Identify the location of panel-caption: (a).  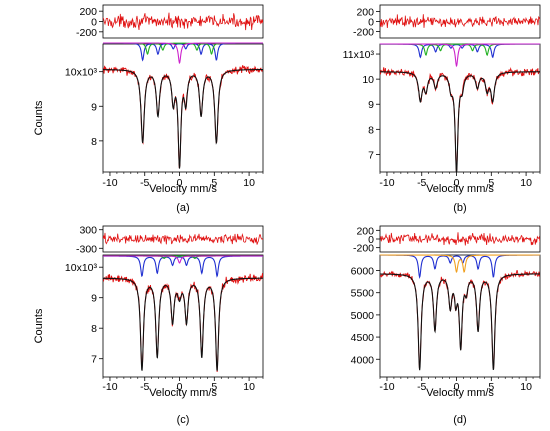
(182, 208).